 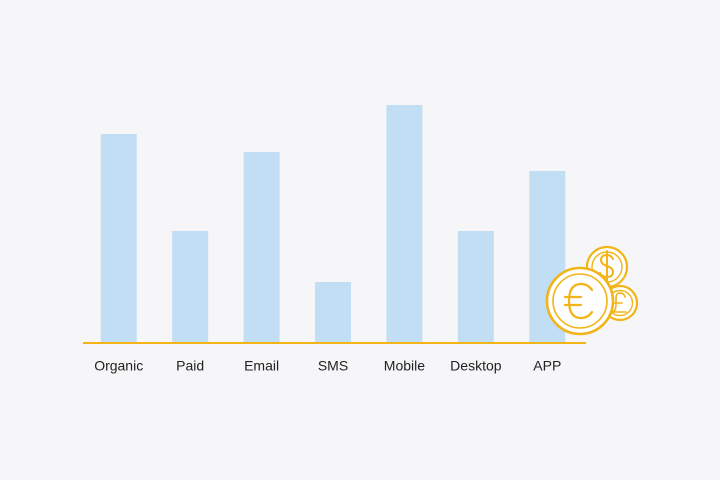 I want to click on pound-glyph, so click(x=619, y=302).